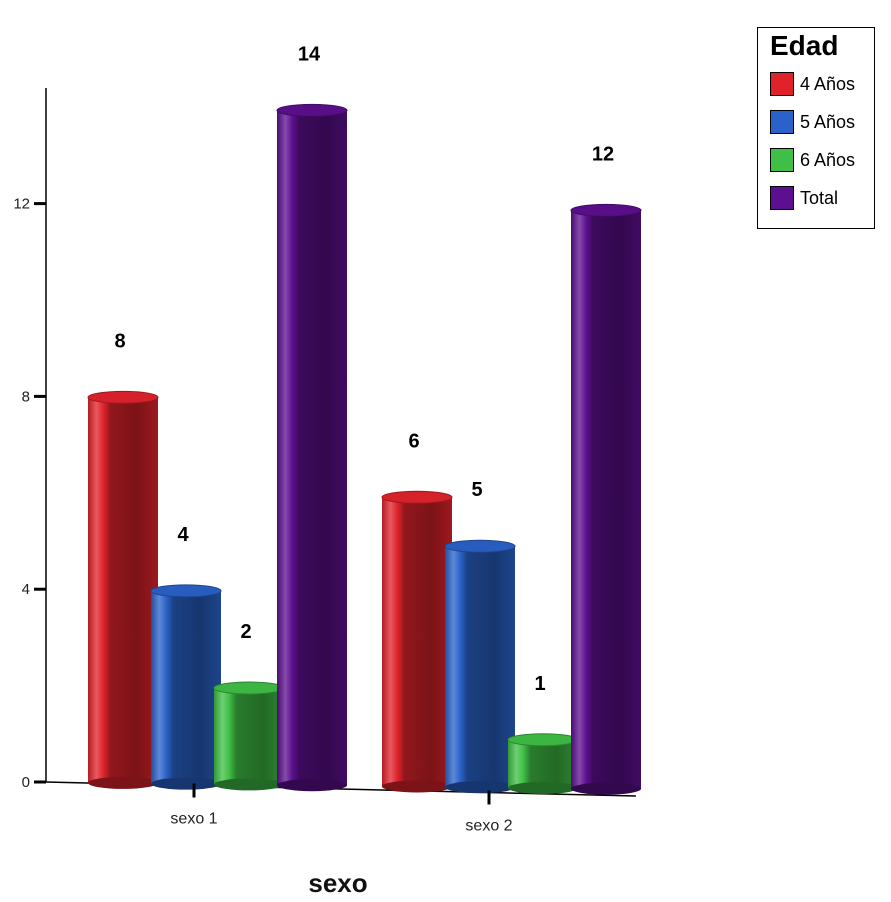  I want to click on x-axis-title: sexo, so click(337, 883).